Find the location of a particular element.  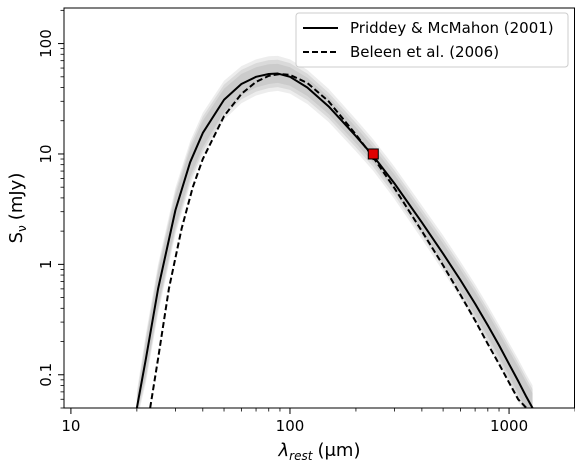

y-axis-label-subscript: ν is located at coordinates (22, 228).